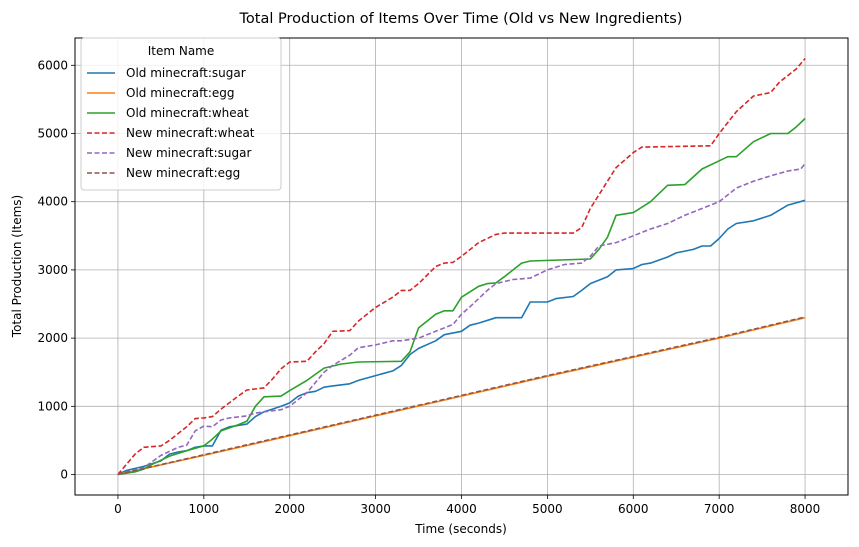  What do you see at coordinates (190, 133) in the screenshot?
I see `legend-label: New minecraft:wheat` at bounding box center [190, 133].